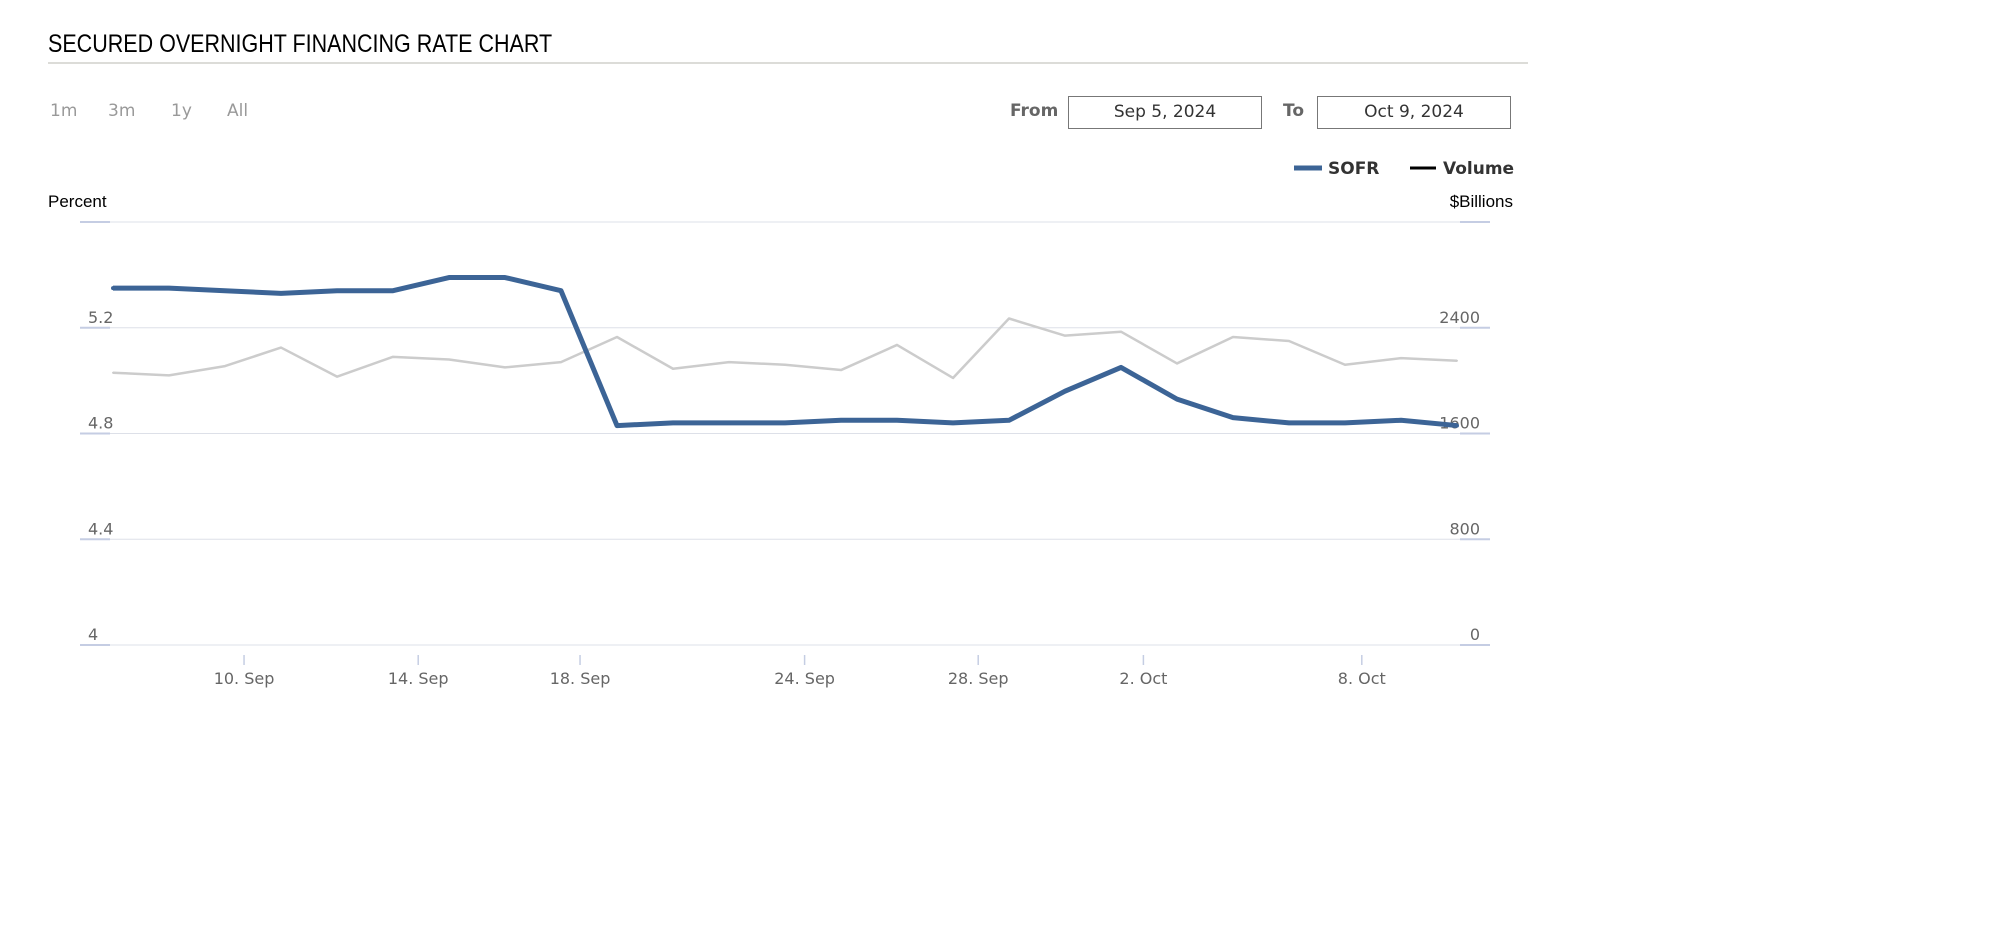 This screenshot has width=1992, height=936. Describe the element at coordinates (1481, 201) in the screenshot. I see `y2-axis-title: $Billions` at that location.